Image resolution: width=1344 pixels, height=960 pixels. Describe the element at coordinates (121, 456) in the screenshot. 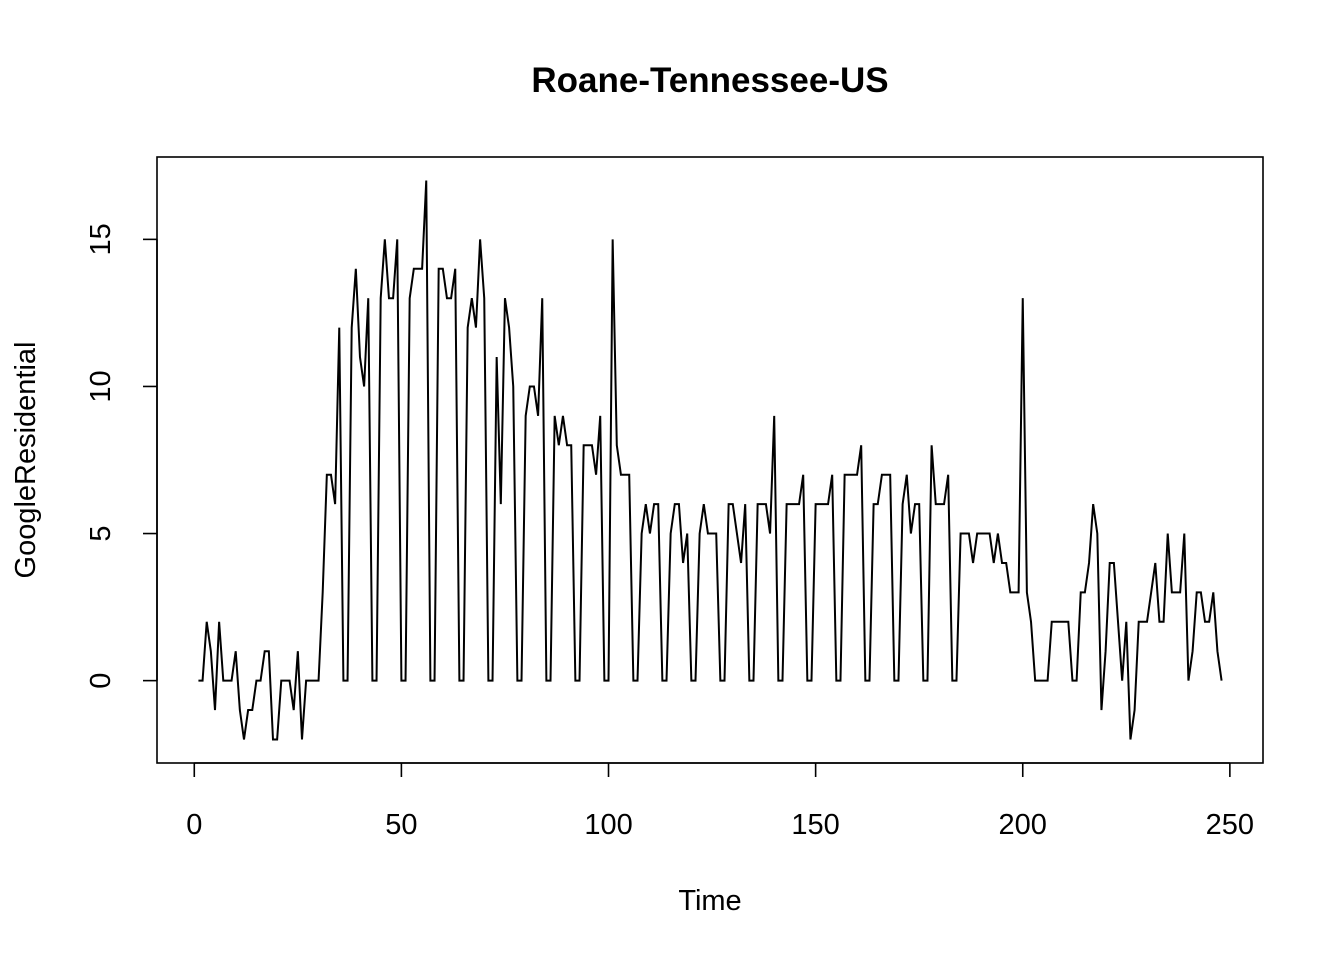

I see `y-axis: 0 5 10 15` at that location.